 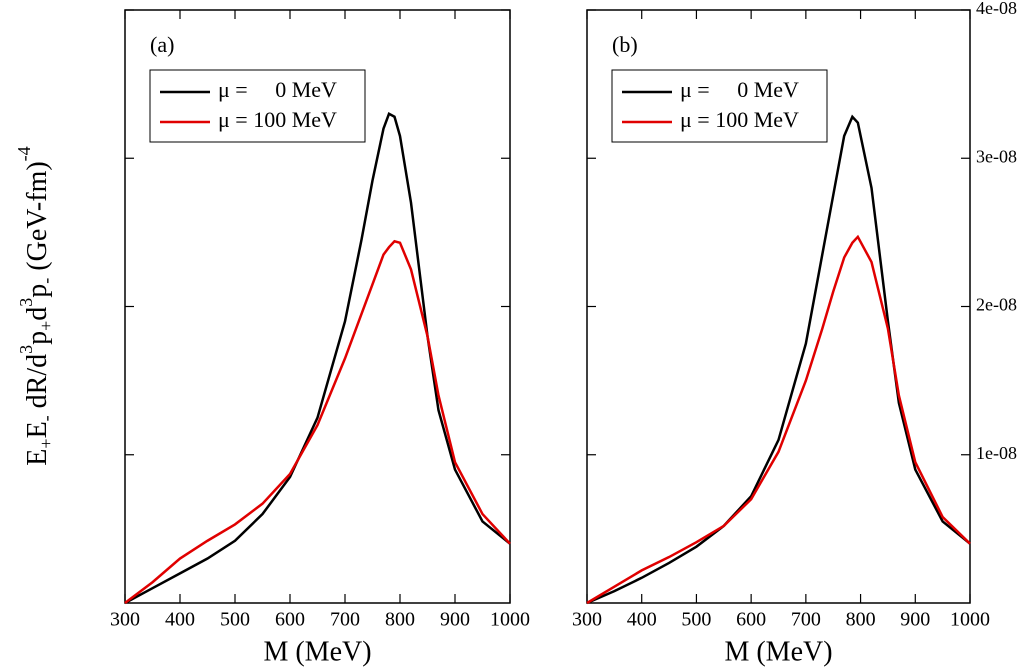 I want to click on panel-label: (a), so click(x=162, y=44).